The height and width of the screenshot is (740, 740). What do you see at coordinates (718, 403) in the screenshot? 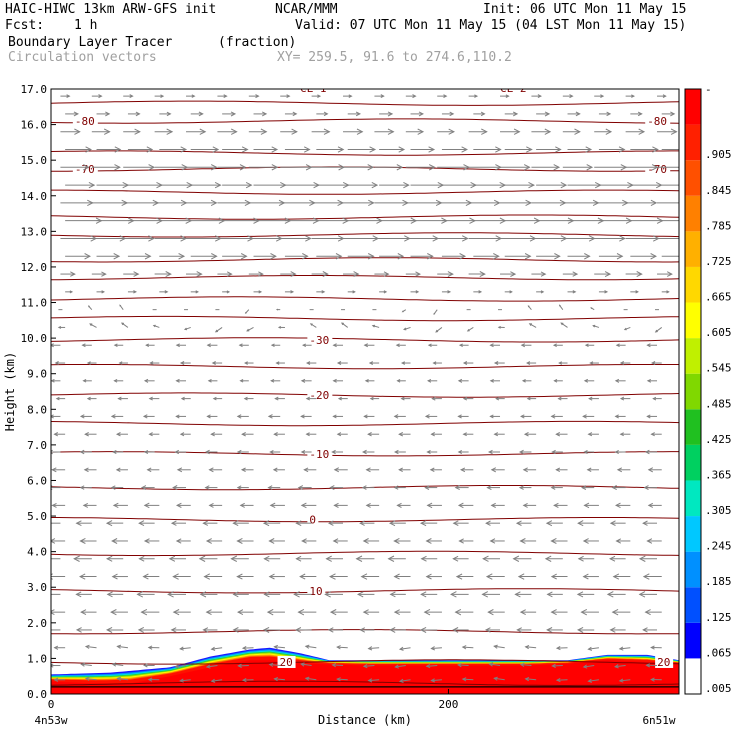
I see `colorbar-label: .485` at bounding box center [718, 403].